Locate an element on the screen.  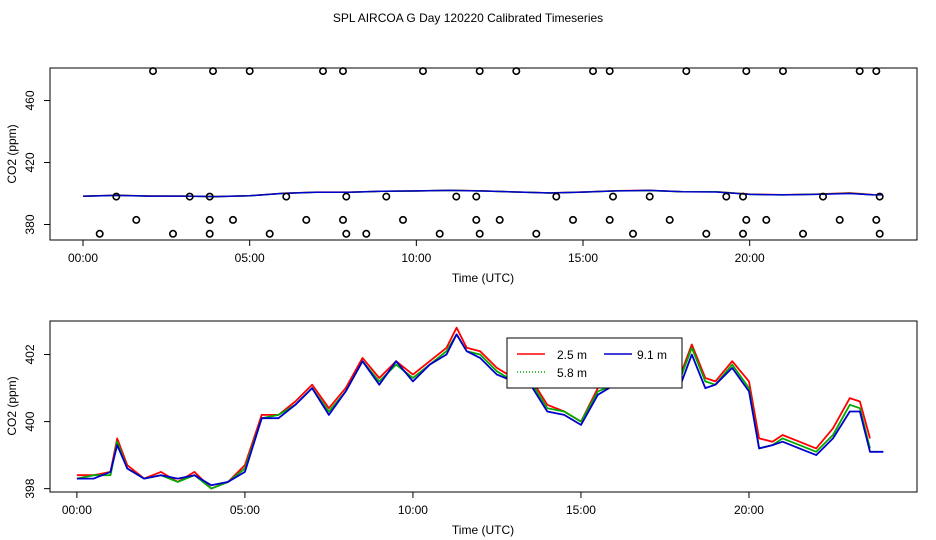
y-tick-label: 420 is located at coordinates (30, 162).